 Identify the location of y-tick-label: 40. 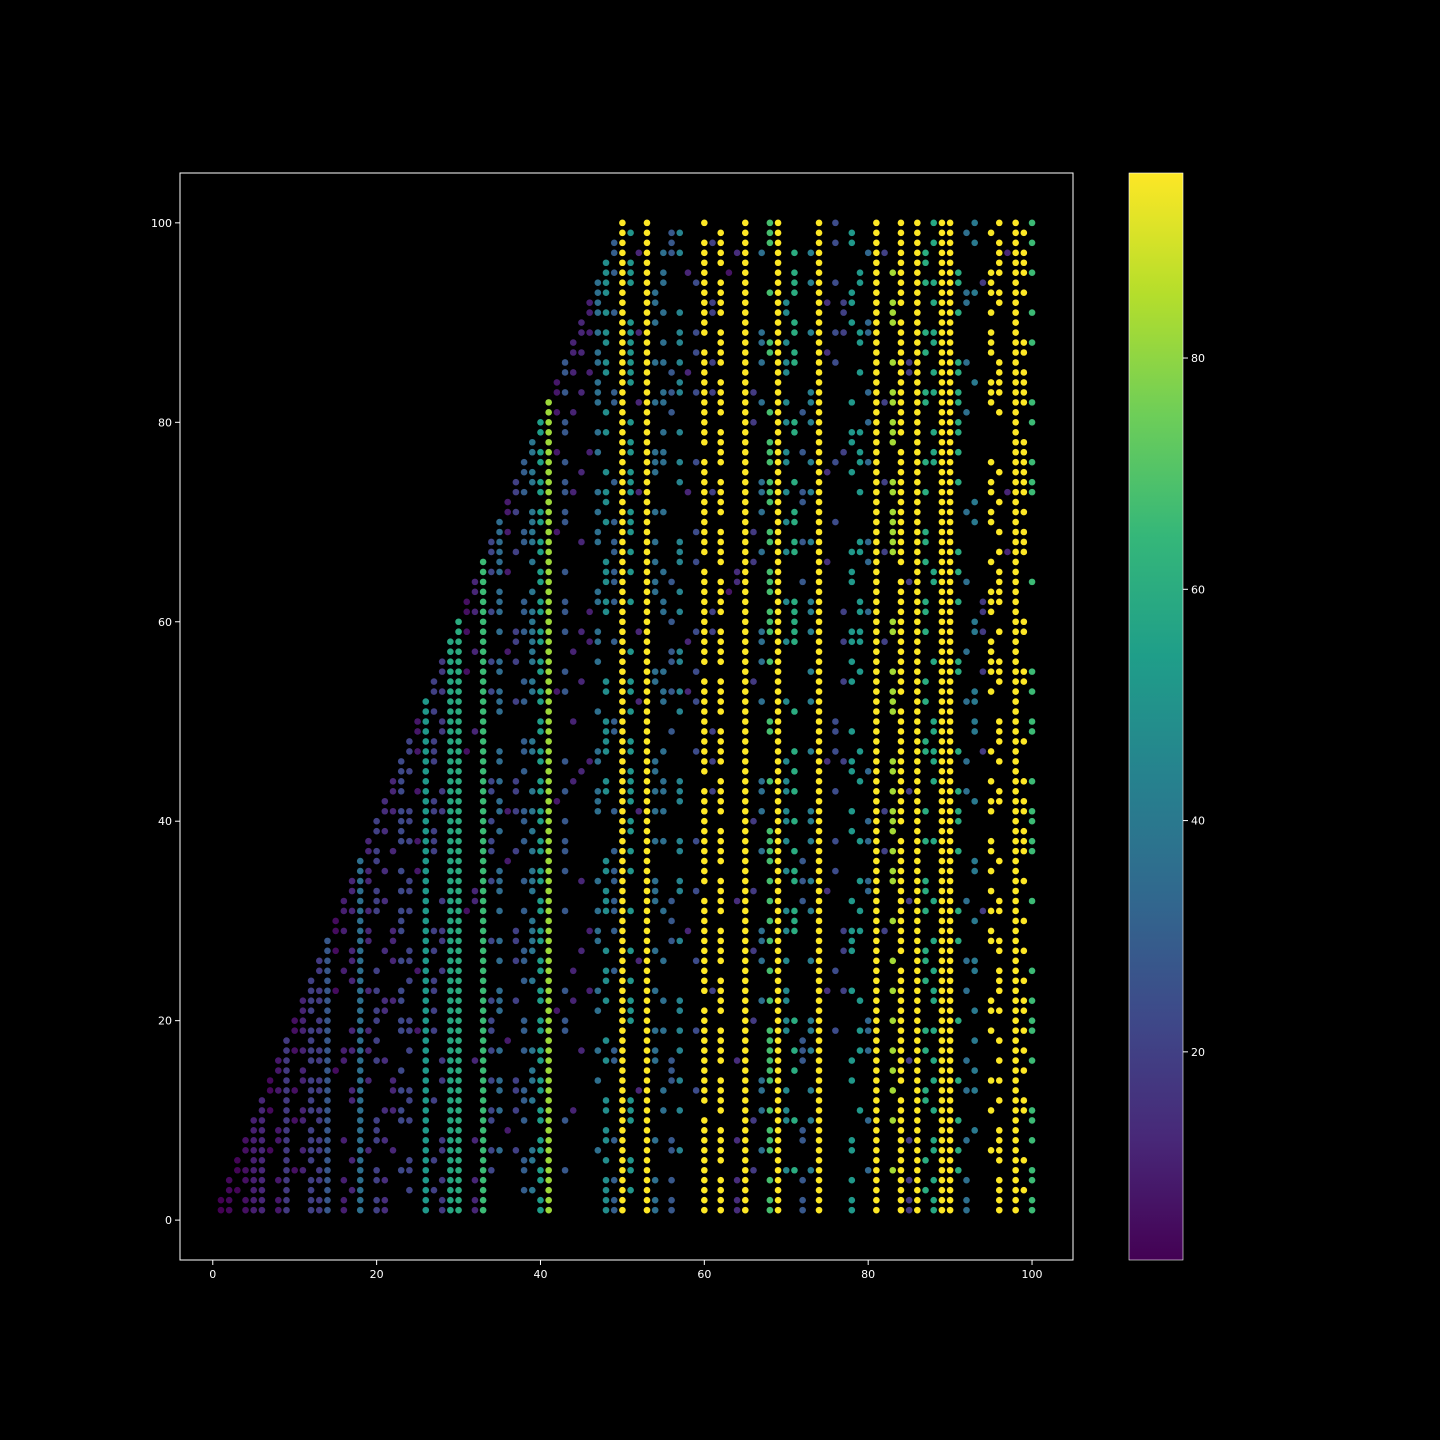
(165, 821).